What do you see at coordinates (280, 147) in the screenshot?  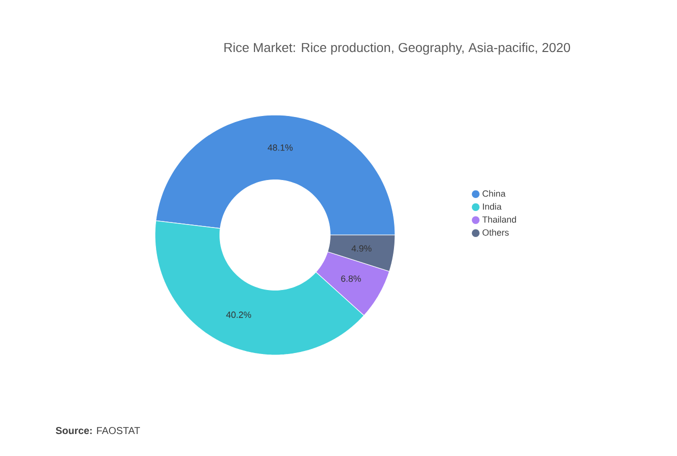 I see `data-label: 48.1%` at bounding box center [280, 147].